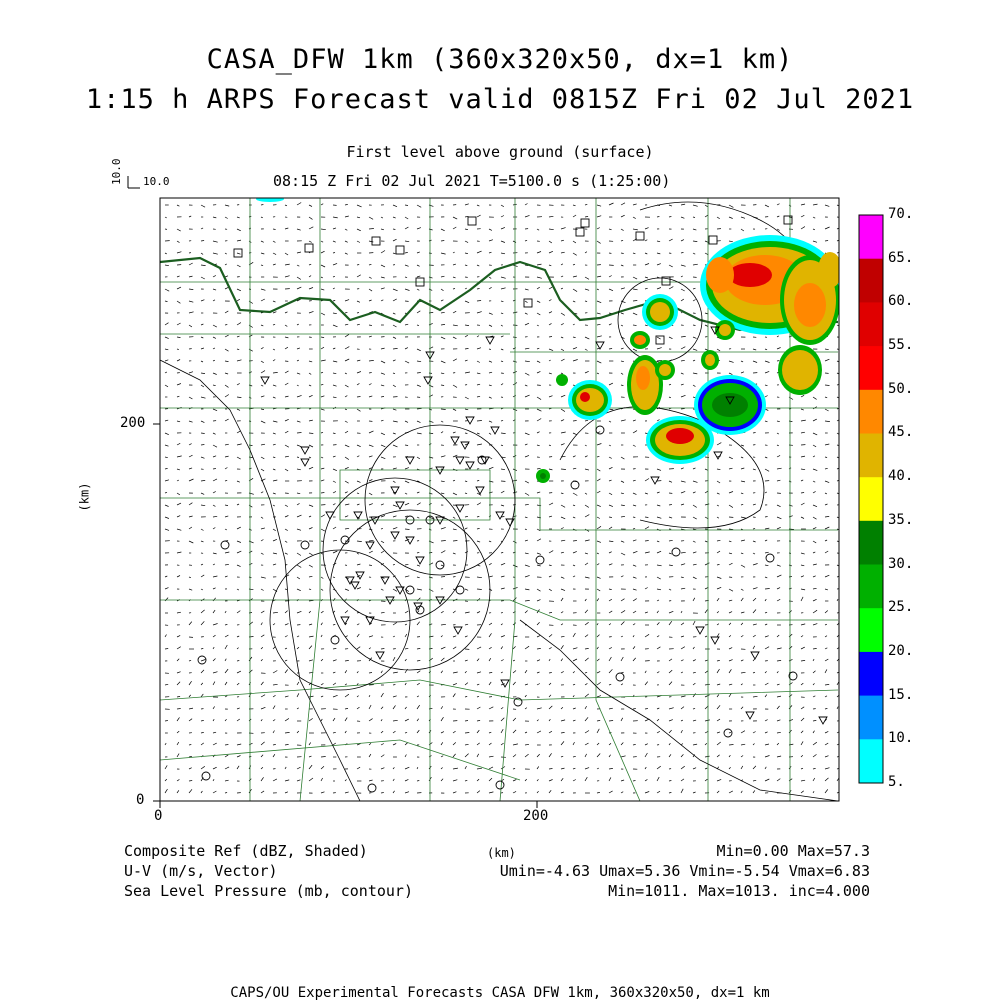  I want to click on y-tick-200: 200, so click(132, 423).